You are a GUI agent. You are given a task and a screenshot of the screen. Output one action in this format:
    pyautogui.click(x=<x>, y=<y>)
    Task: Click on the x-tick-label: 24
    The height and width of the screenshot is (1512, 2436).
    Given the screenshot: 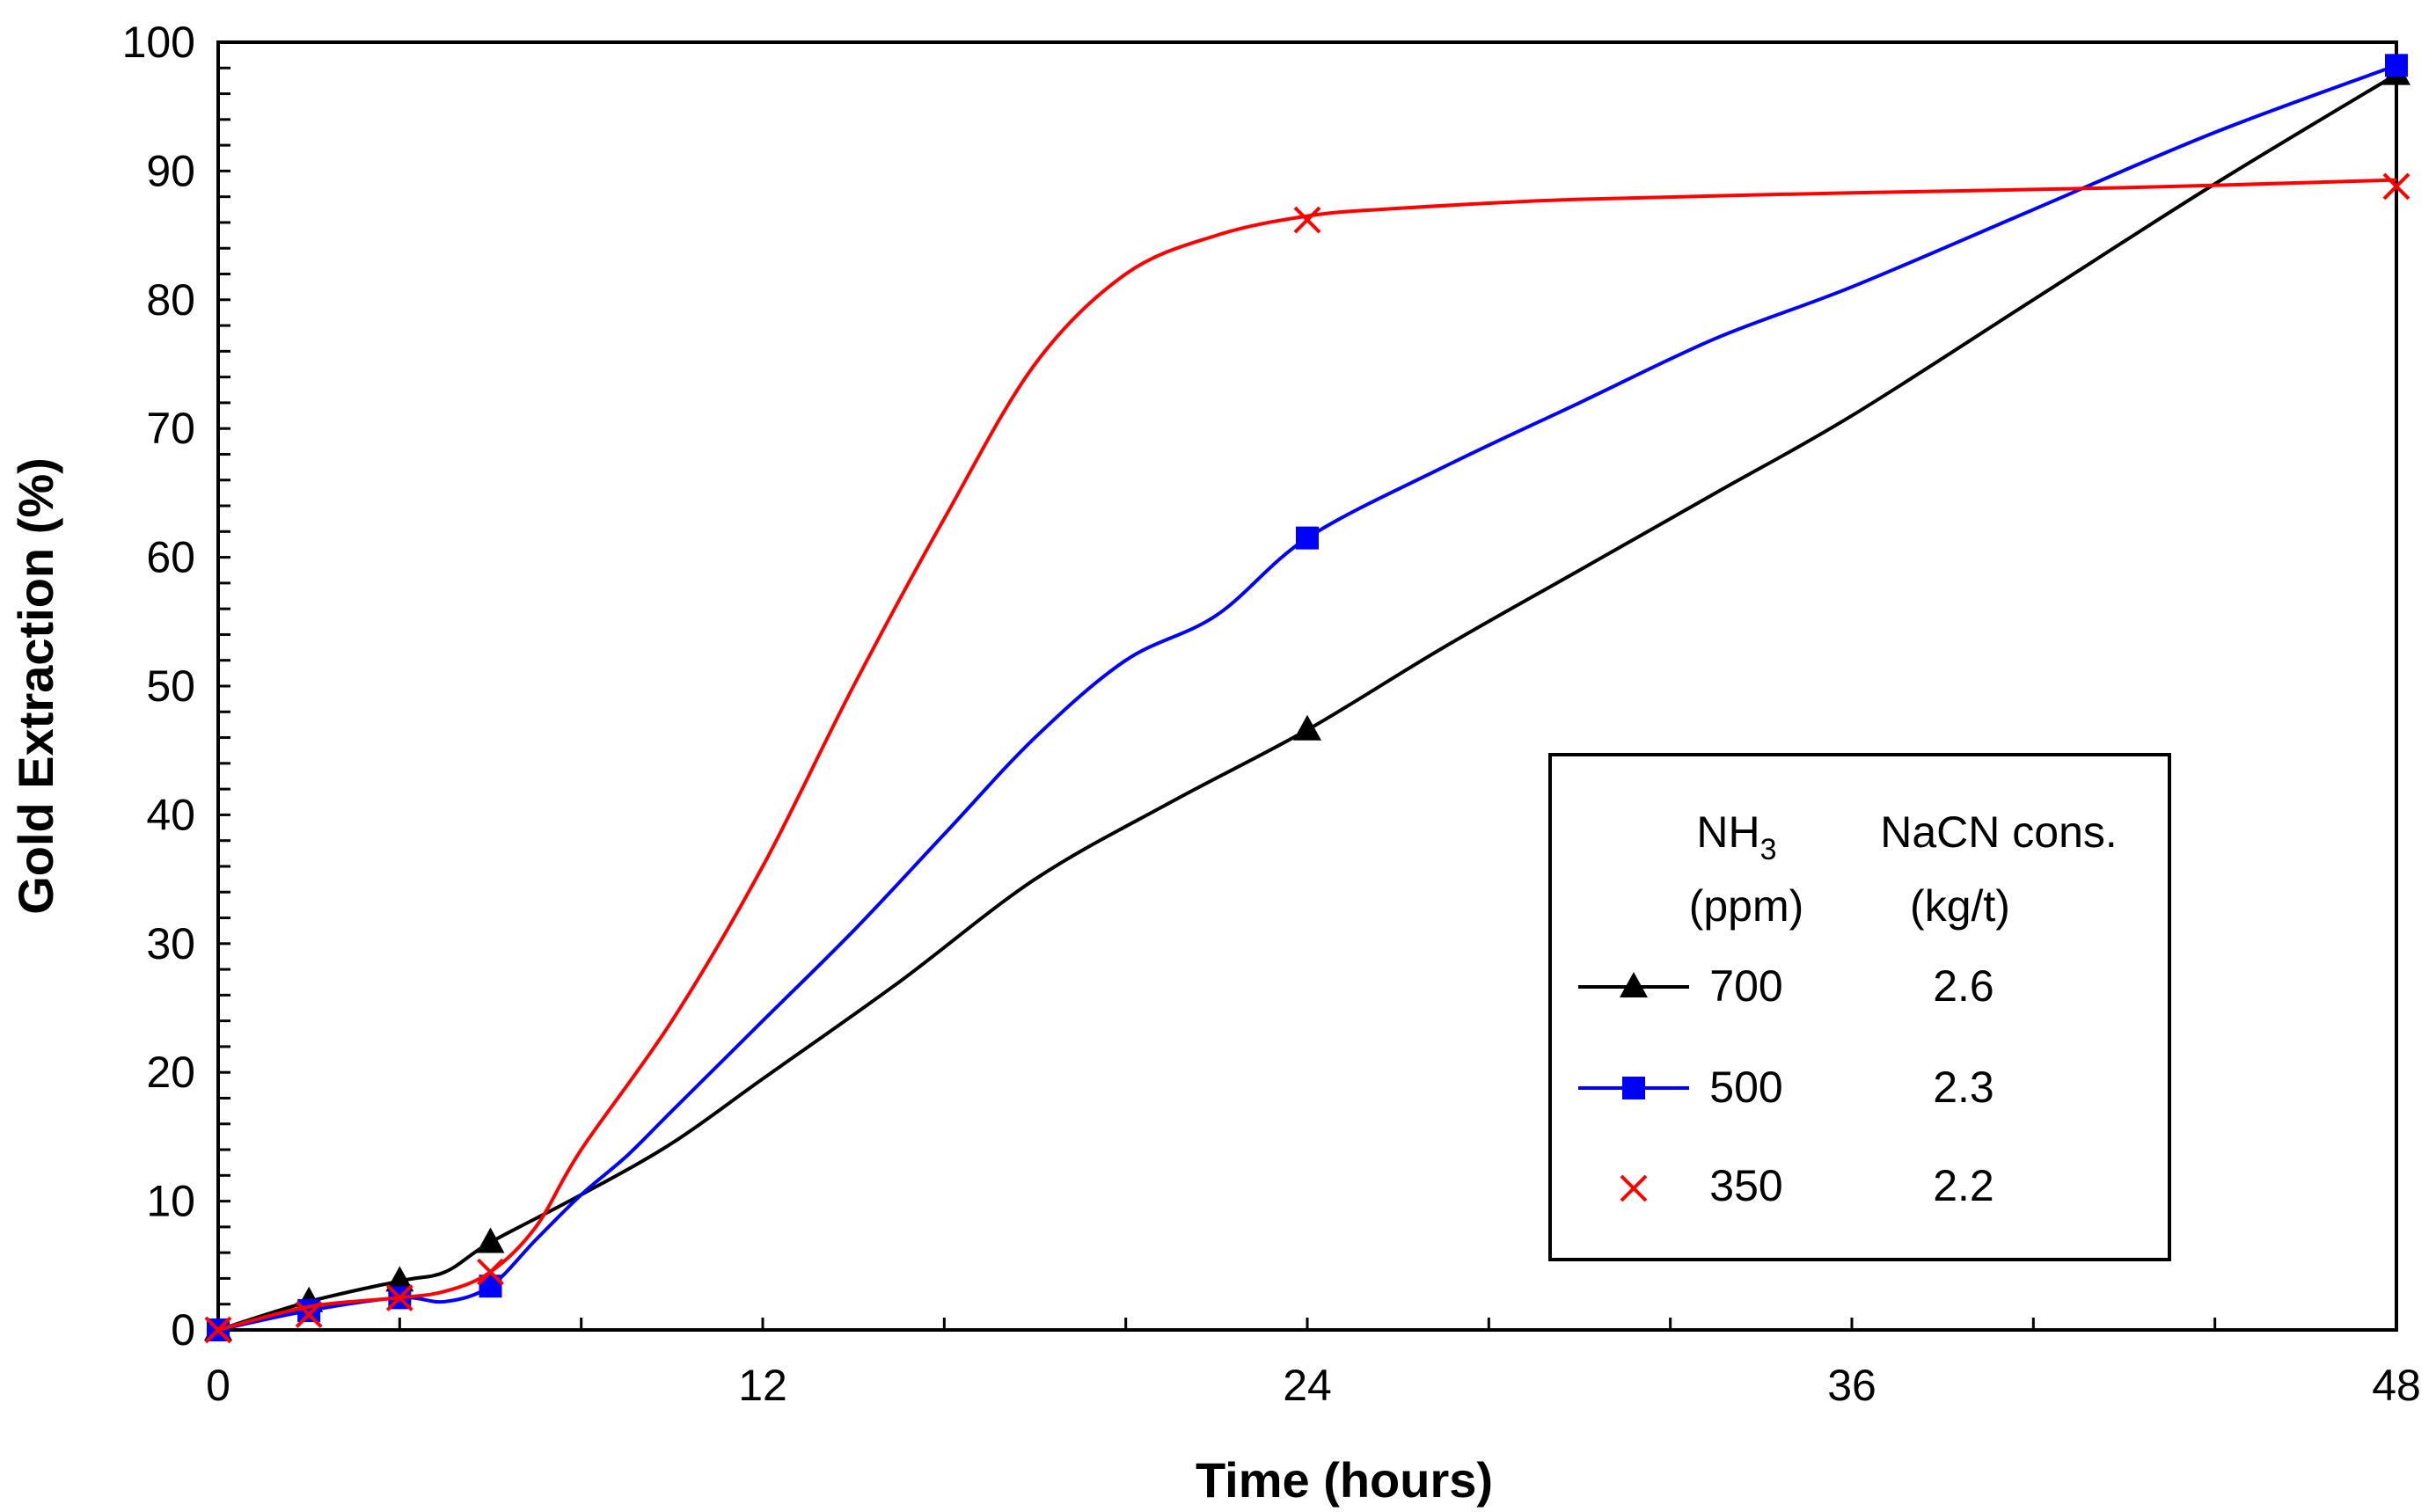 What is the action you would take?
    pyautogui.click(x=1307, y=1385)
    